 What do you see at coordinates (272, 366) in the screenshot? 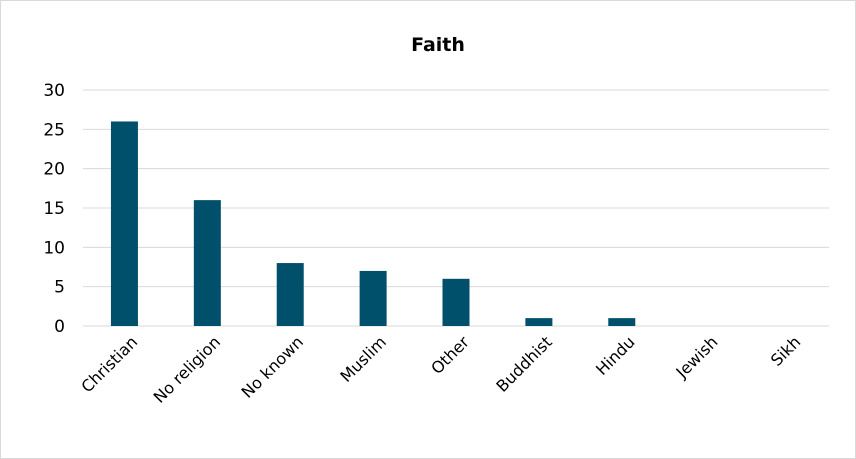
I see `x-tick-label: No known` at bounding box center [272, 366].